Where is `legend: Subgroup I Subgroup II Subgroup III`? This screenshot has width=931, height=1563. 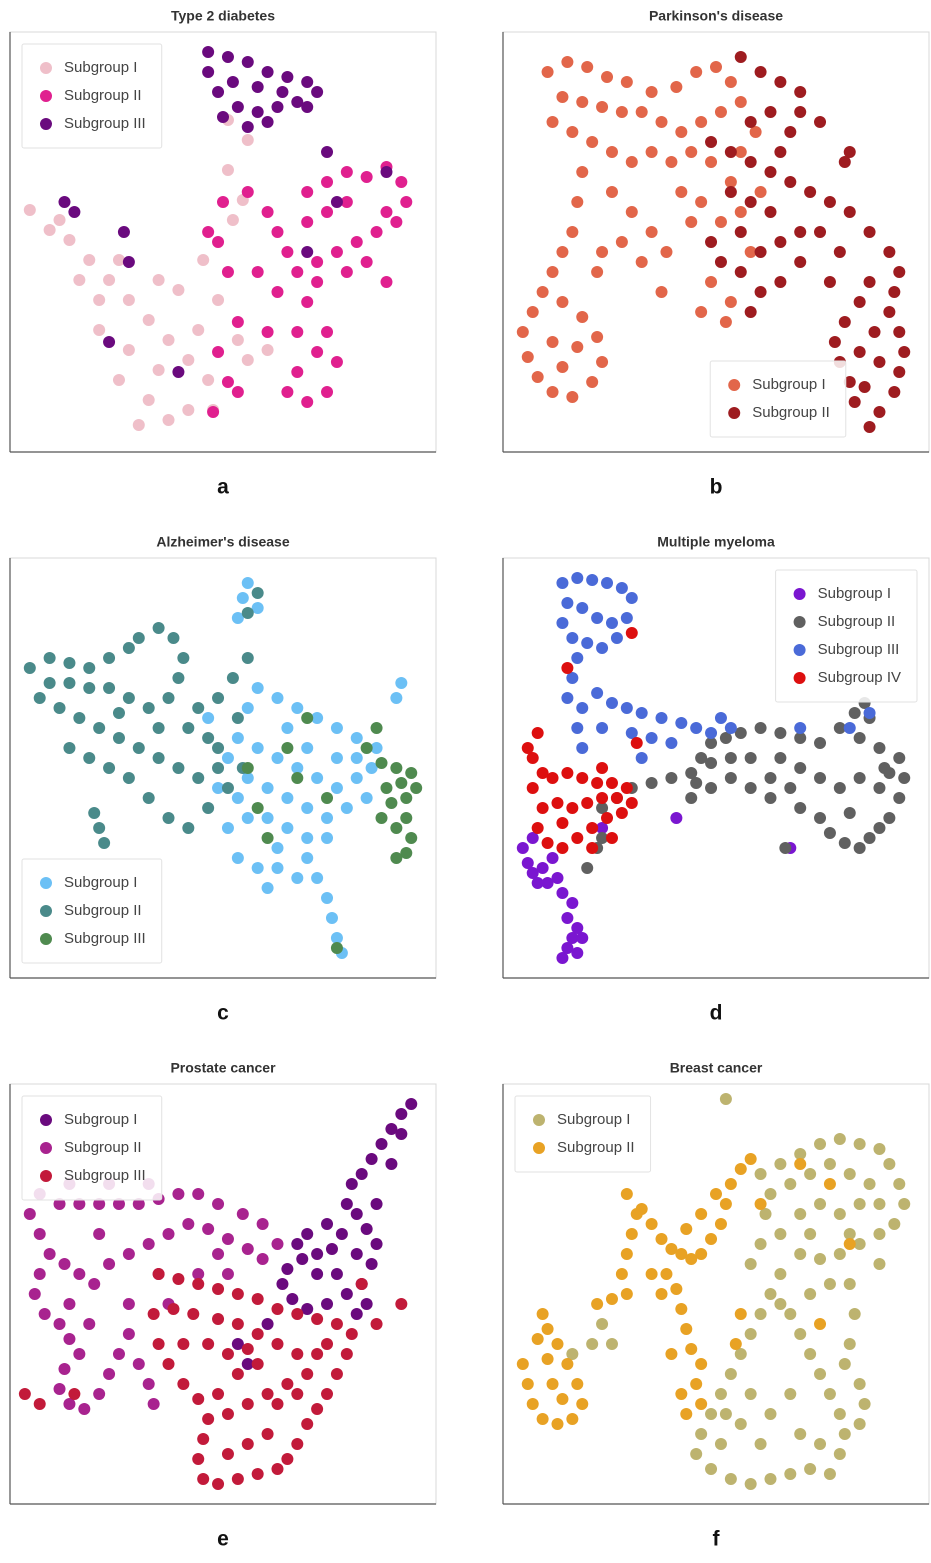
legend: Subgroup I Subgroup II Subgroup III is located at coordinates (92, 911).